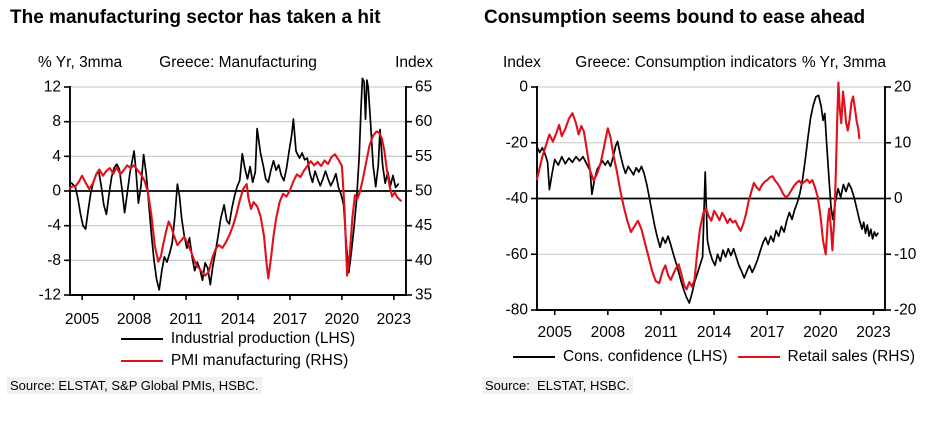 Image resolution: width=952 pixels, height=426 pixels. Describe the element at coordinates (424, 191) in the screenshot. I see `svg-text: 50` at that location.